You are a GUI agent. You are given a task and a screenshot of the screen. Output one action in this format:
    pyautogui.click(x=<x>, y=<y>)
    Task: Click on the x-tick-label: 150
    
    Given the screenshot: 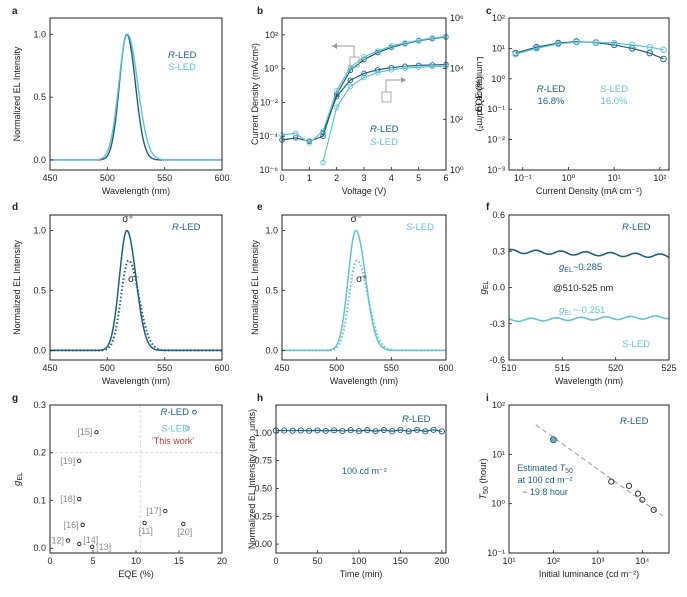 What is the action you would take?
    pyautogui.click(x=400, y=561)
    